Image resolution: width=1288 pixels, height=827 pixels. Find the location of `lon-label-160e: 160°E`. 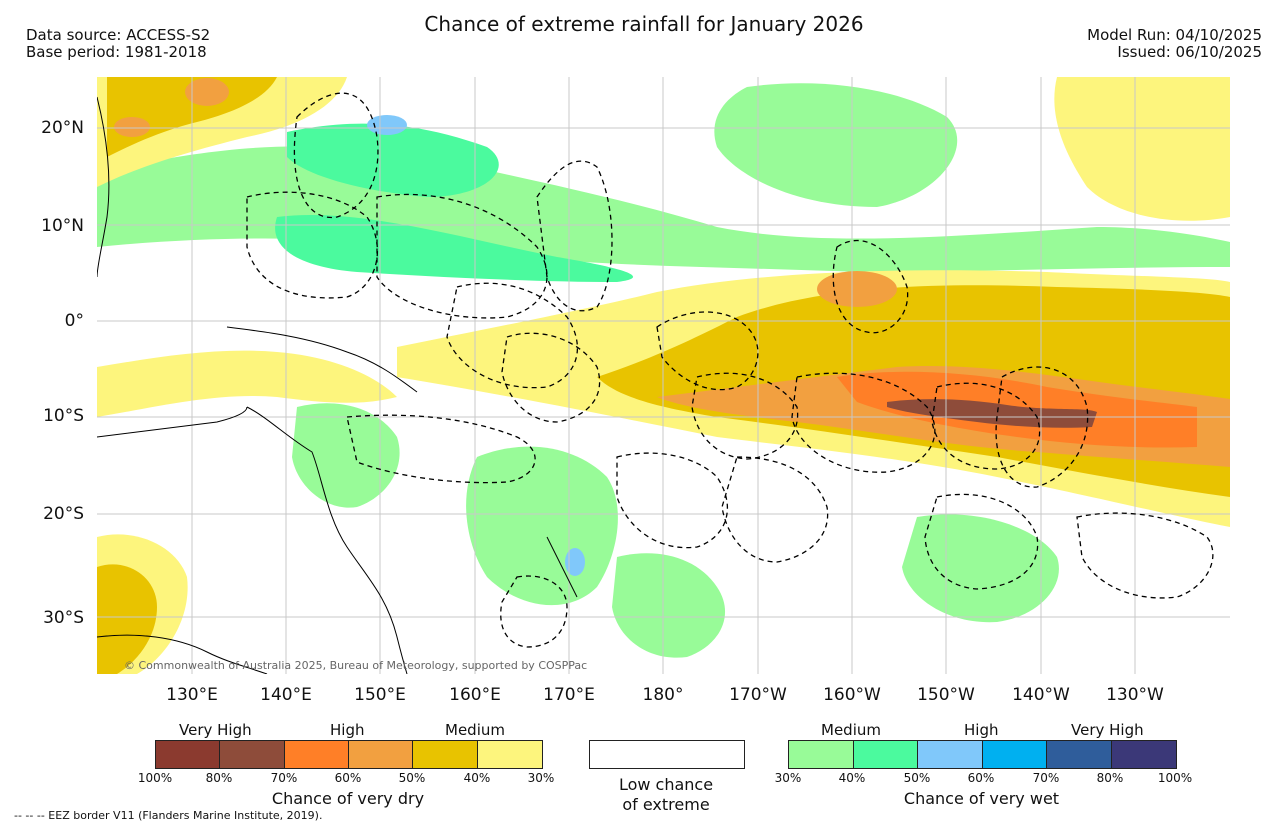

lon-label-160e: 160°E is located at coordinates (475, 695).